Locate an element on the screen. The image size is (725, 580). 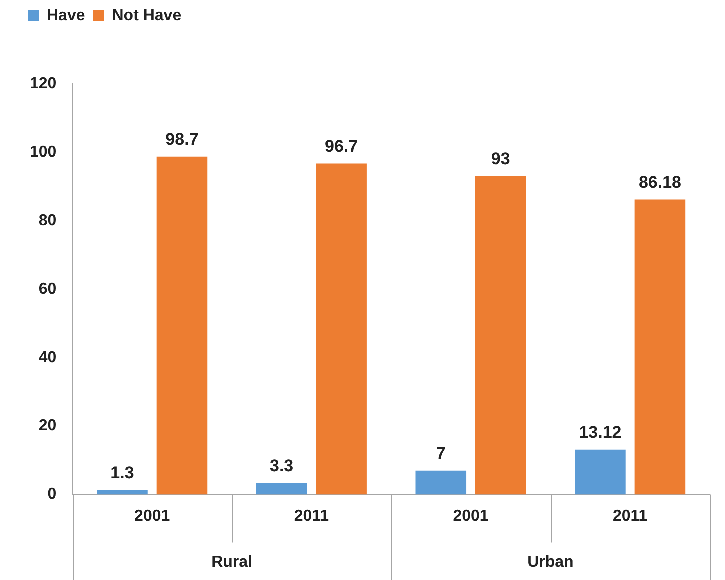
y-tick-label: 60 is located at coordinates (47, 289).